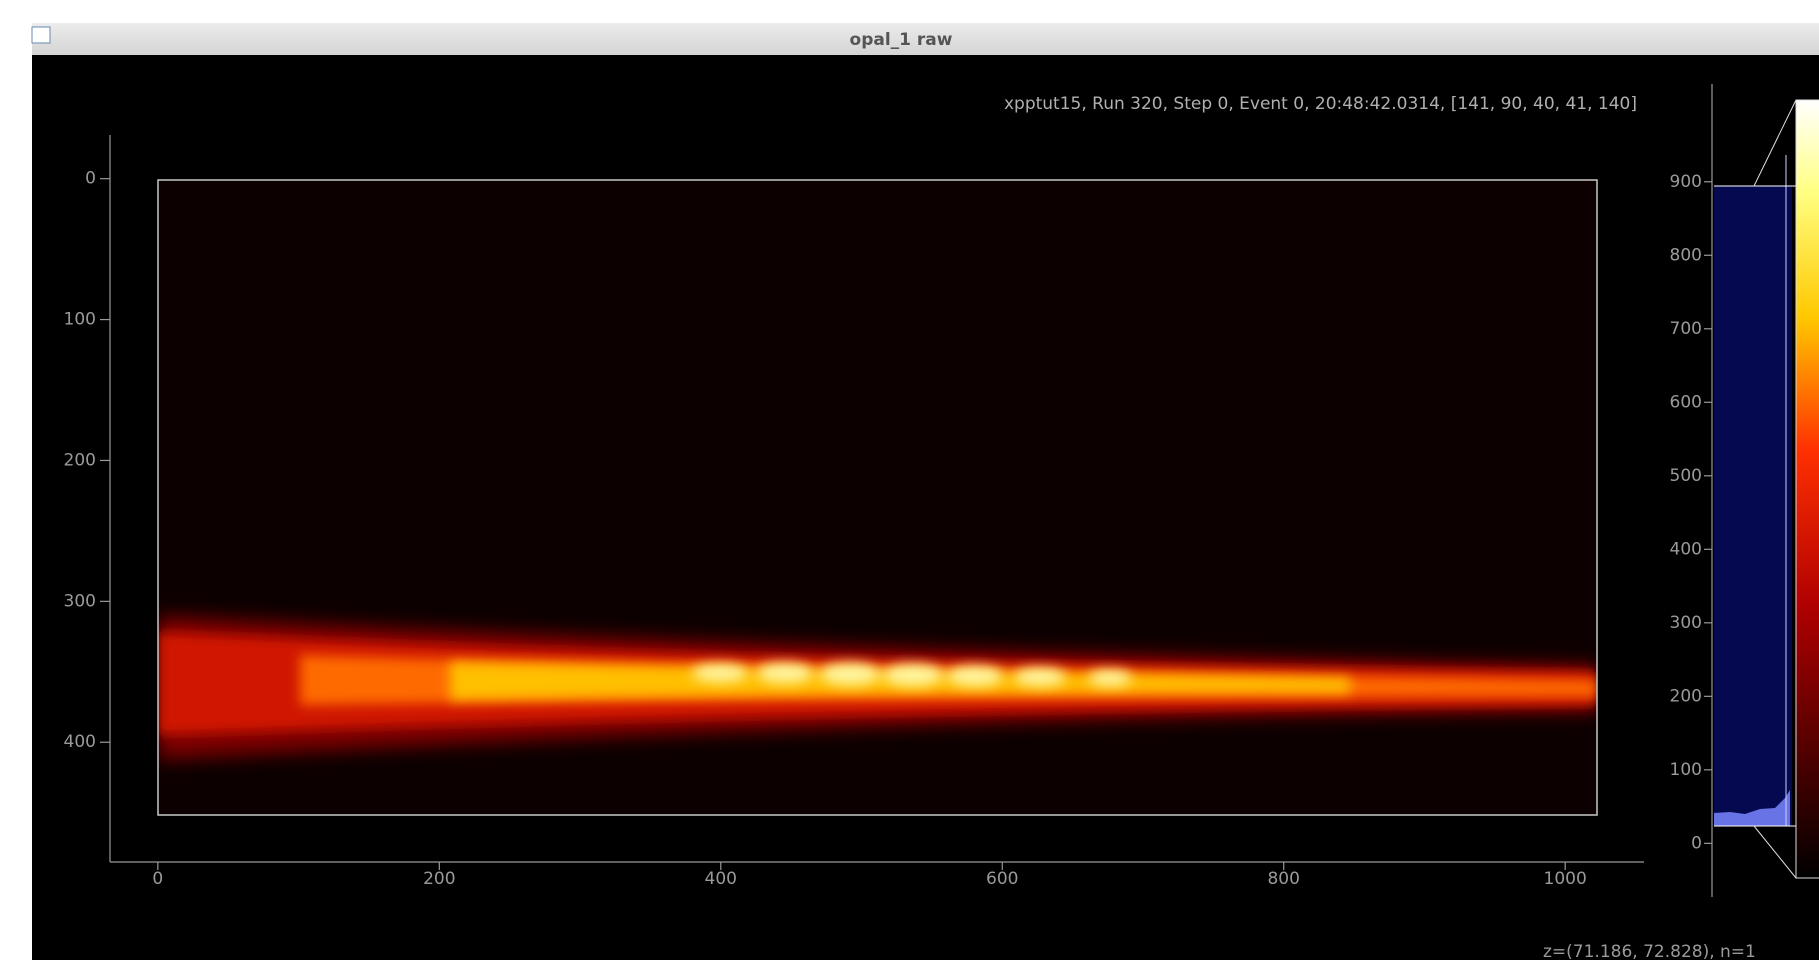 This screenshot has height=960, width=1819. Describe the element at coordinates (1649, 951) in the screenshot. I see `status-text: z=(71.186, 72.828), n=1` at that location.